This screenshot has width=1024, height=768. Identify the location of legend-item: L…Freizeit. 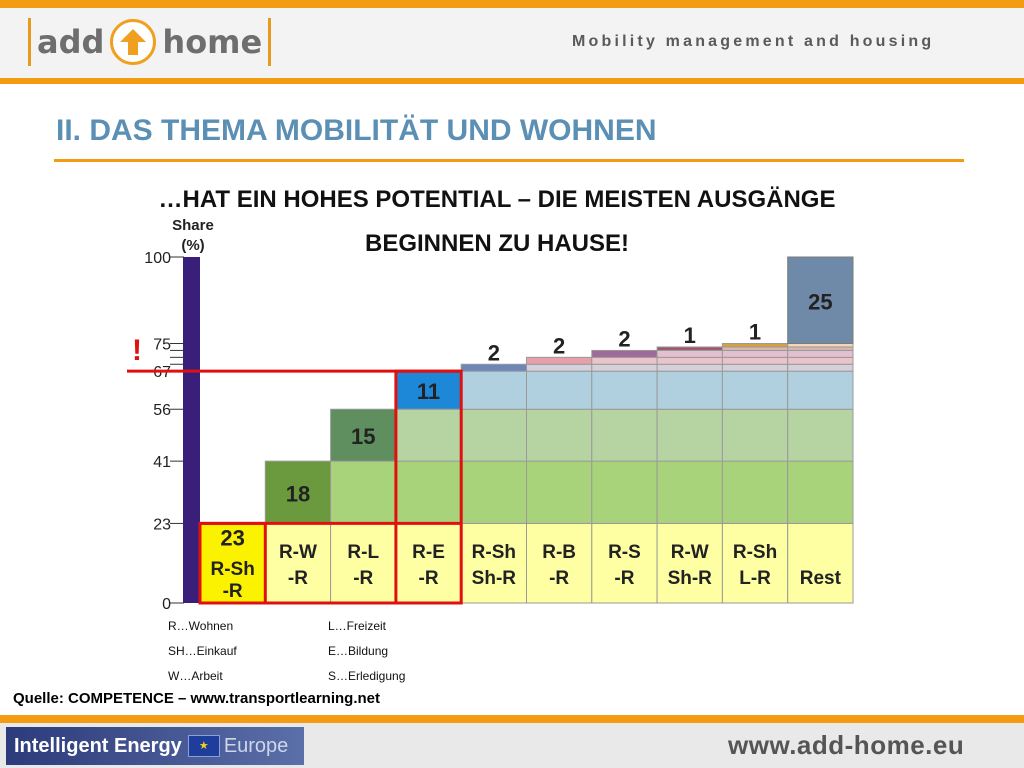
(357, 626).